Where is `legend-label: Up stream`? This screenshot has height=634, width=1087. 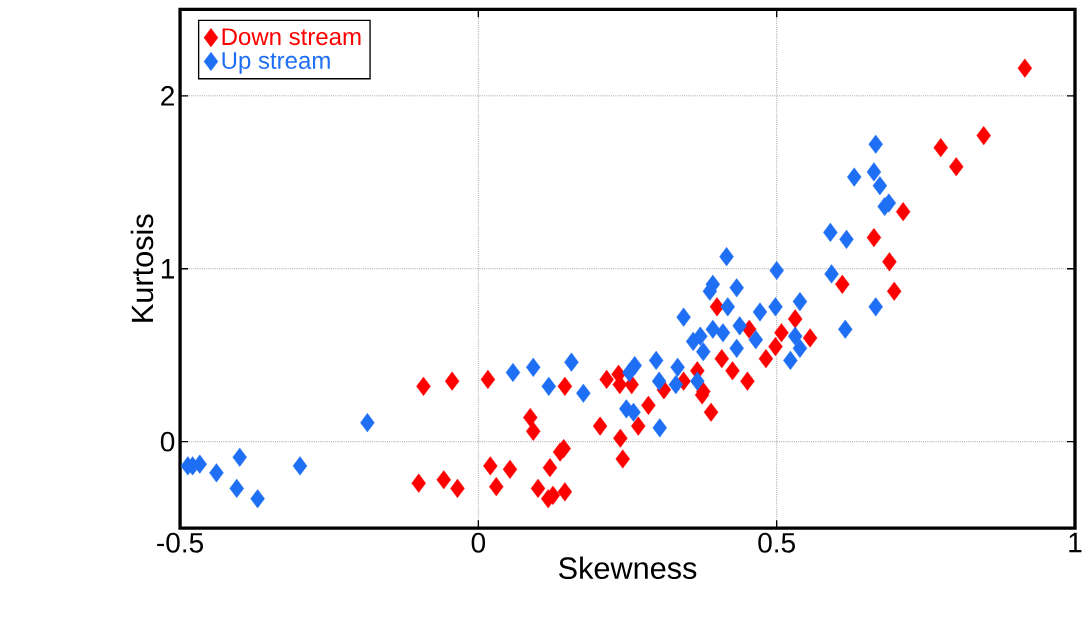 legend-label: Up stream is located at coordinates (276, 63).